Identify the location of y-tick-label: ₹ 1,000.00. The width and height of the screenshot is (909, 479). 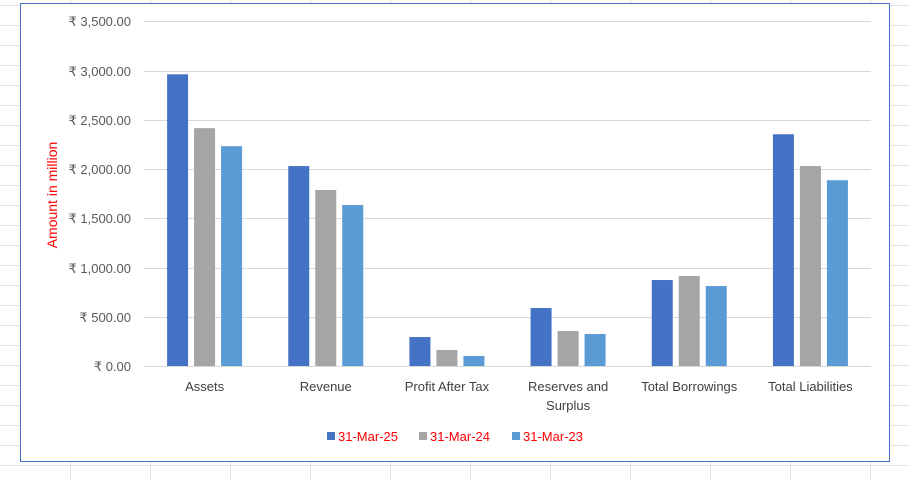
(100, 268).